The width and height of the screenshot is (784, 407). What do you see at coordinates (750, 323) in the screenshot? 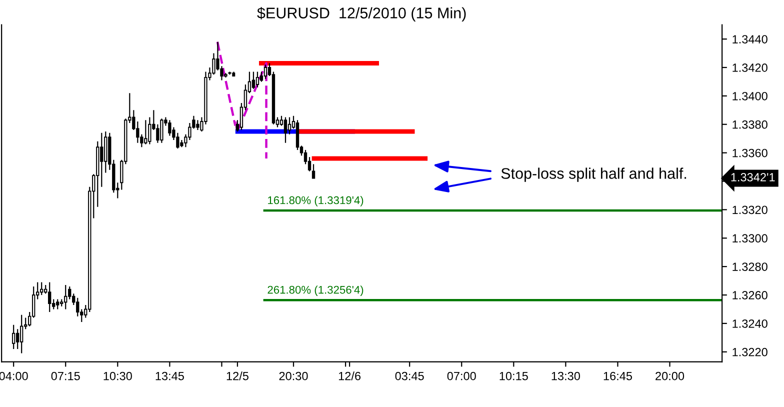
I see `y-tick-label: 1.3240` at bounding box center [750, 323].